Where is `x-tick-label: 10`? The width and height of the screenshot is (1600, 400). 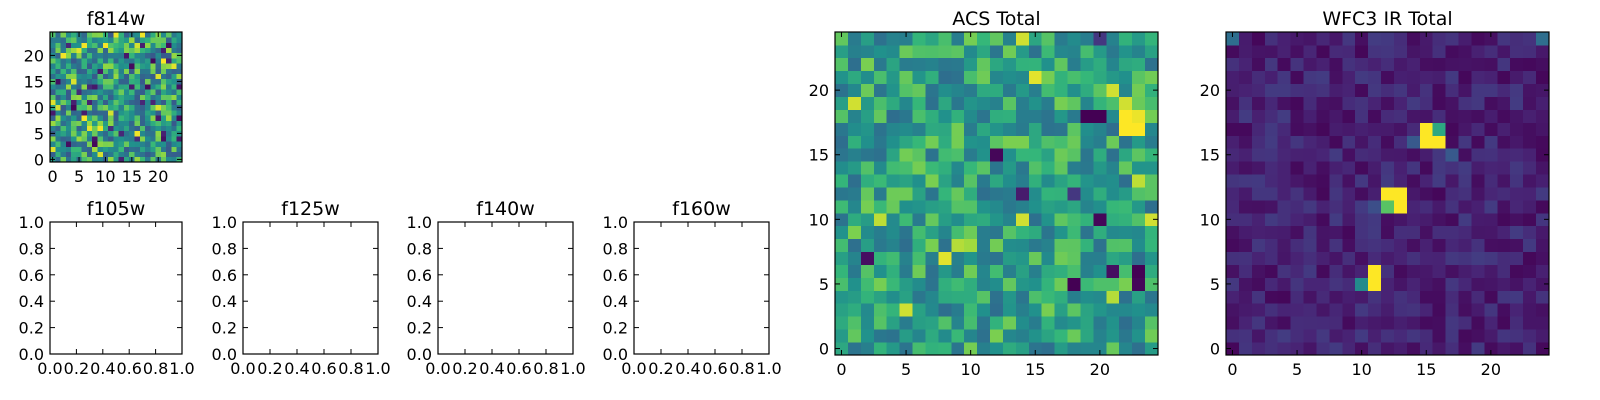
x-tick-label: 10 is located at coordinates (970, 369).